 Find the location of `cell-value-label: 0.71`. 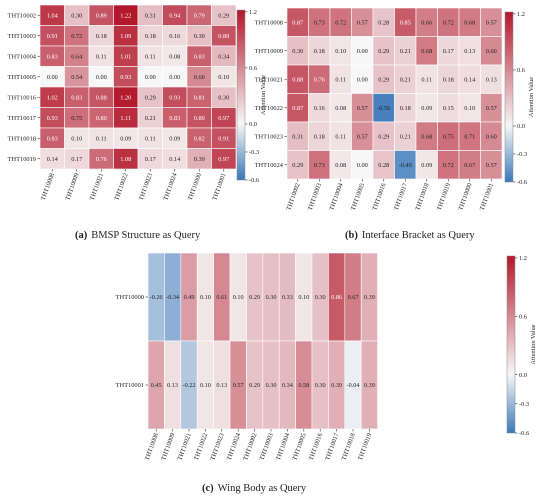

cell-value-label: 0.71 is located at coordinates (469, 136).